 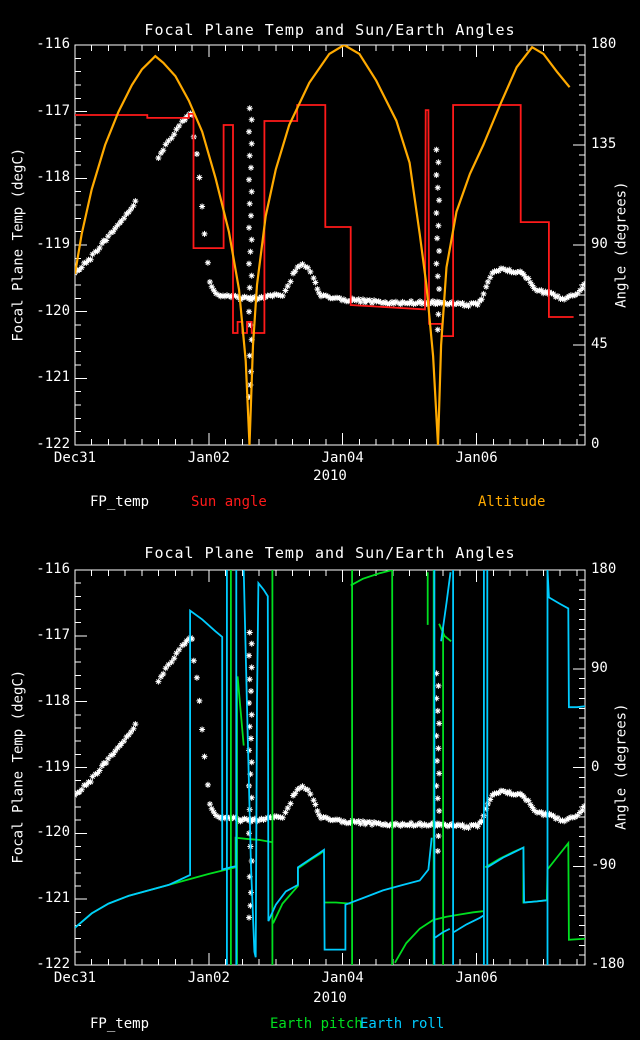 What do you see at coordinates (120, 1024) in the screenshot?
I see `chart2-legend-fp-temp: FP_temp` at bounding box center [120, 1024].